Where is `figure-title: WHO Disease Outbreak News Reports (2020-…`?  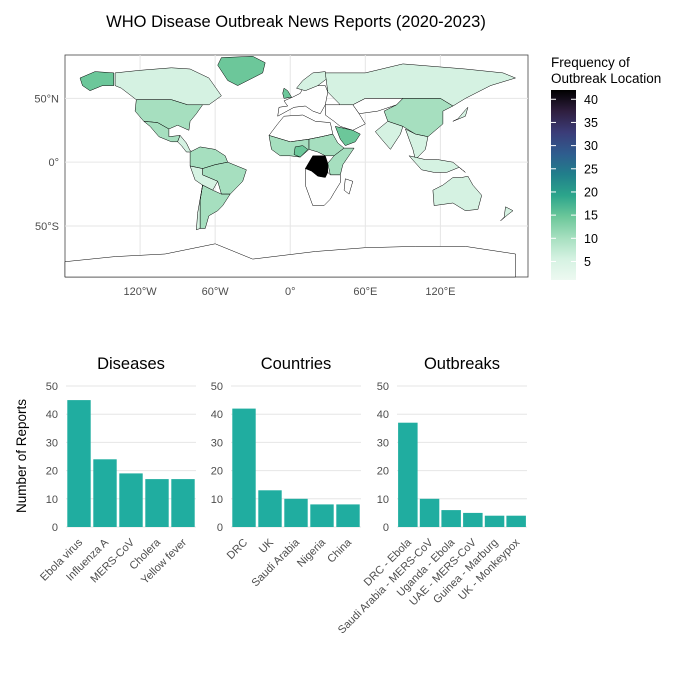
figure-title: WHO Disease Outbreak News Reports (2020-… is located at coordinates (296, 22).